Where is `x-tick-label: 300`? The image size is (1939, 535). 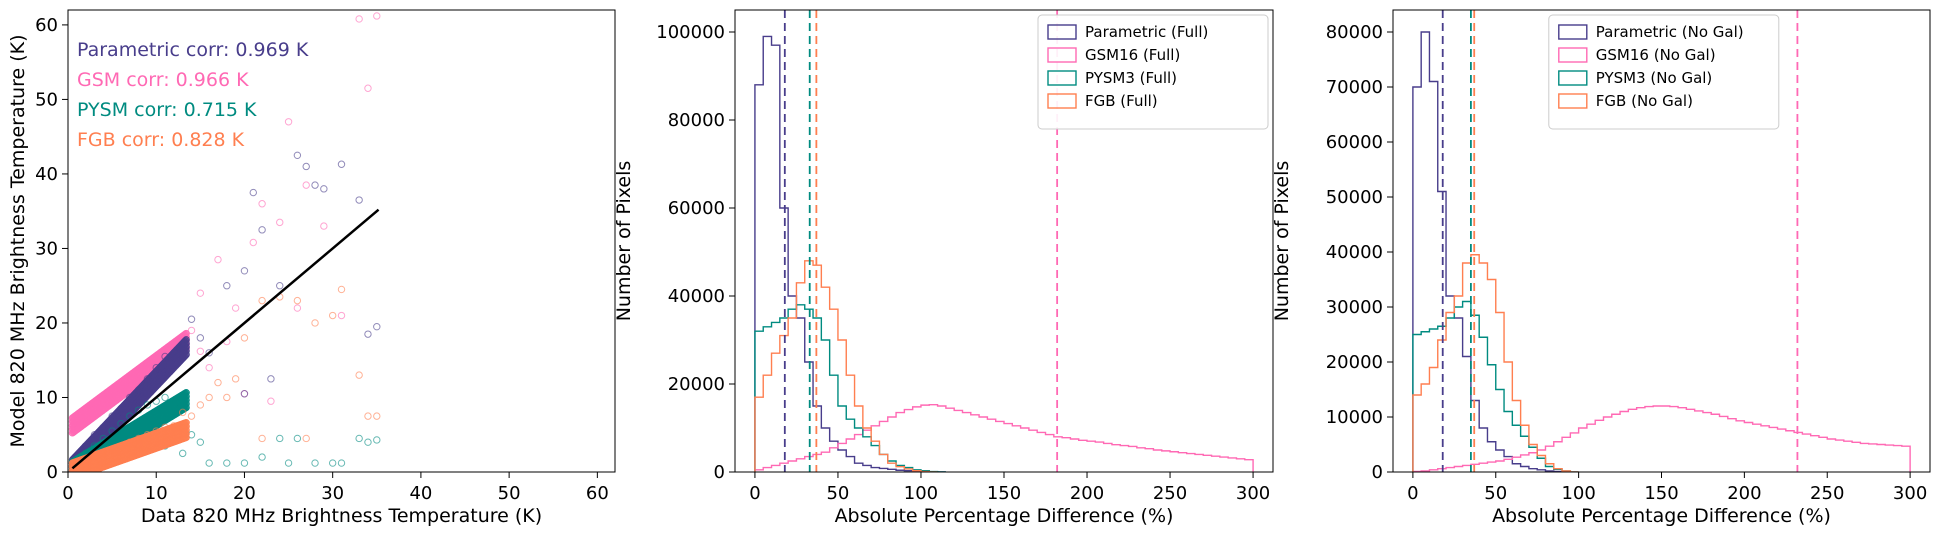 x-tick-label: 300 is located at coordinates (1253, 493).